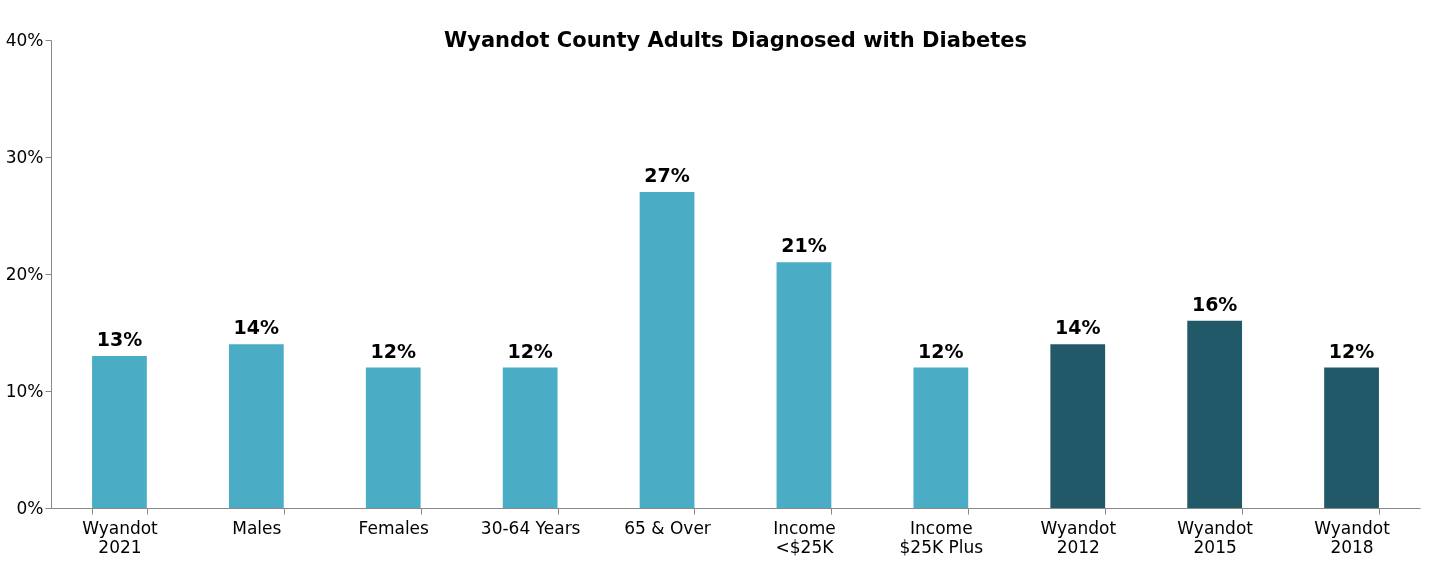 The image size is (1442, 567). Describe the element at coordinates (735, 40) in the screenshot. I see `chart-title: Wyandot County Adults Diagnosed with Diabetes` at that location.